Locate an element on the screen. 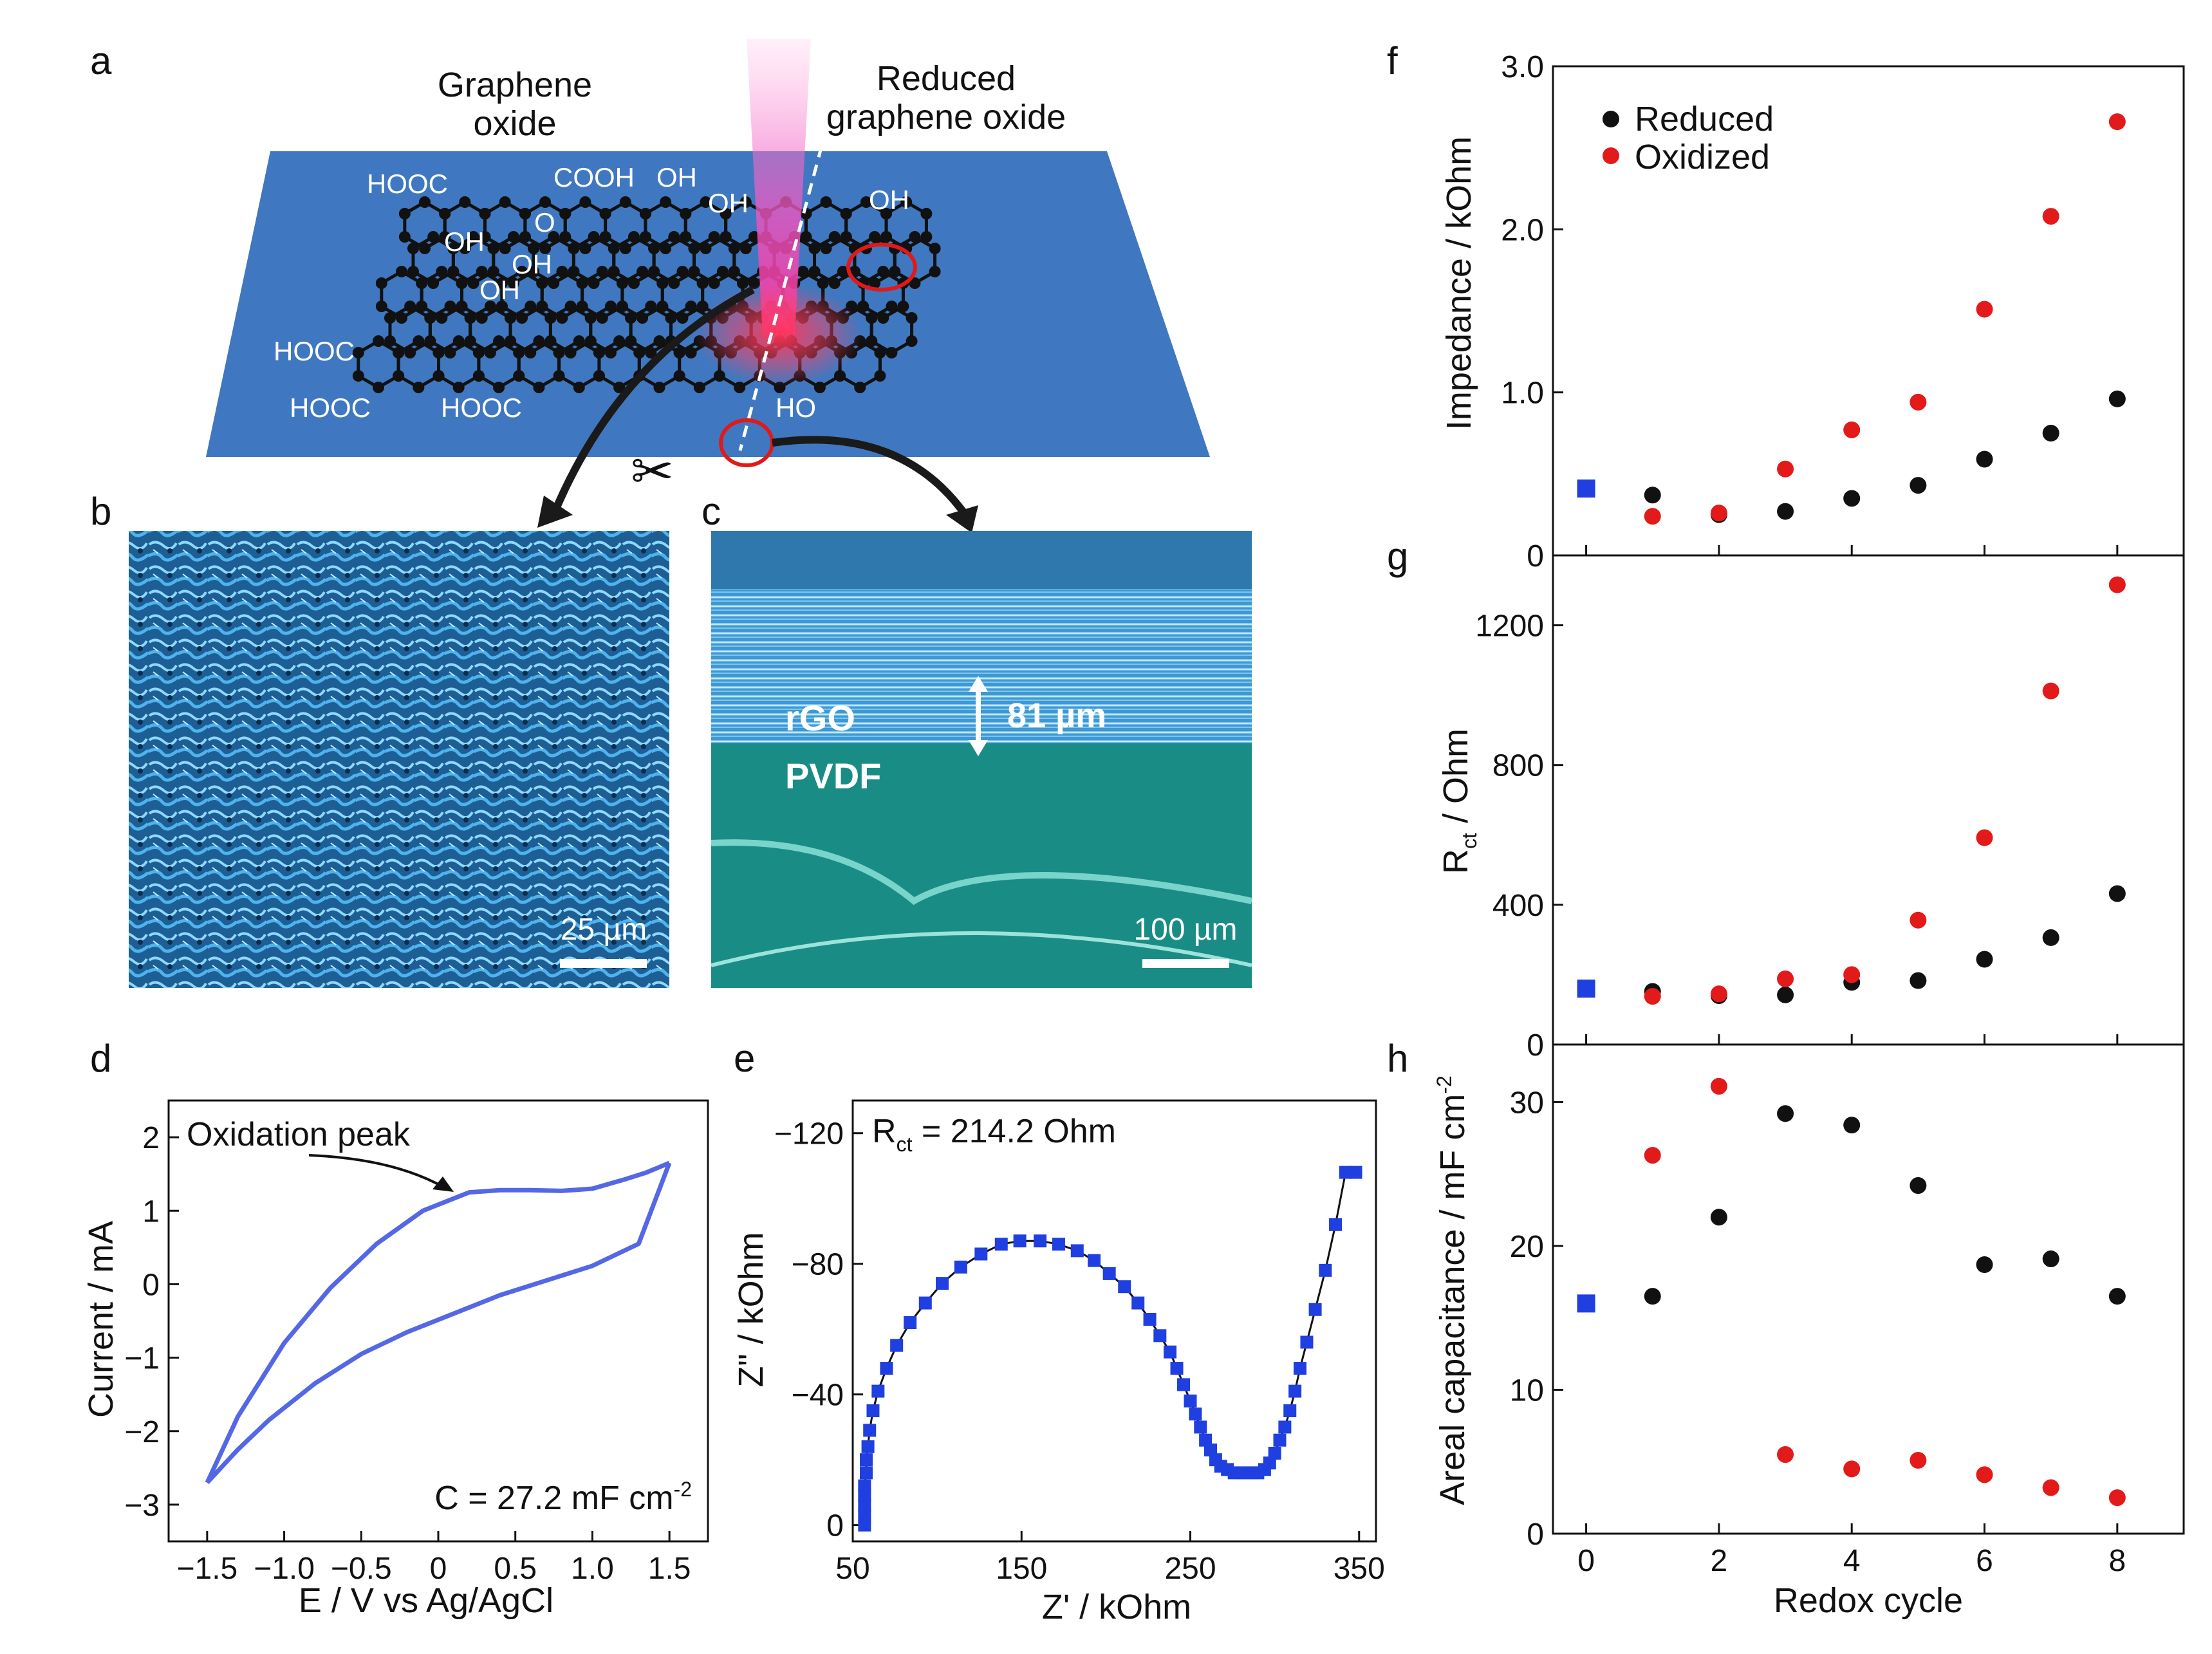 The image size is (2212, 1654). laser-beam is located at coordinates (779, 187).